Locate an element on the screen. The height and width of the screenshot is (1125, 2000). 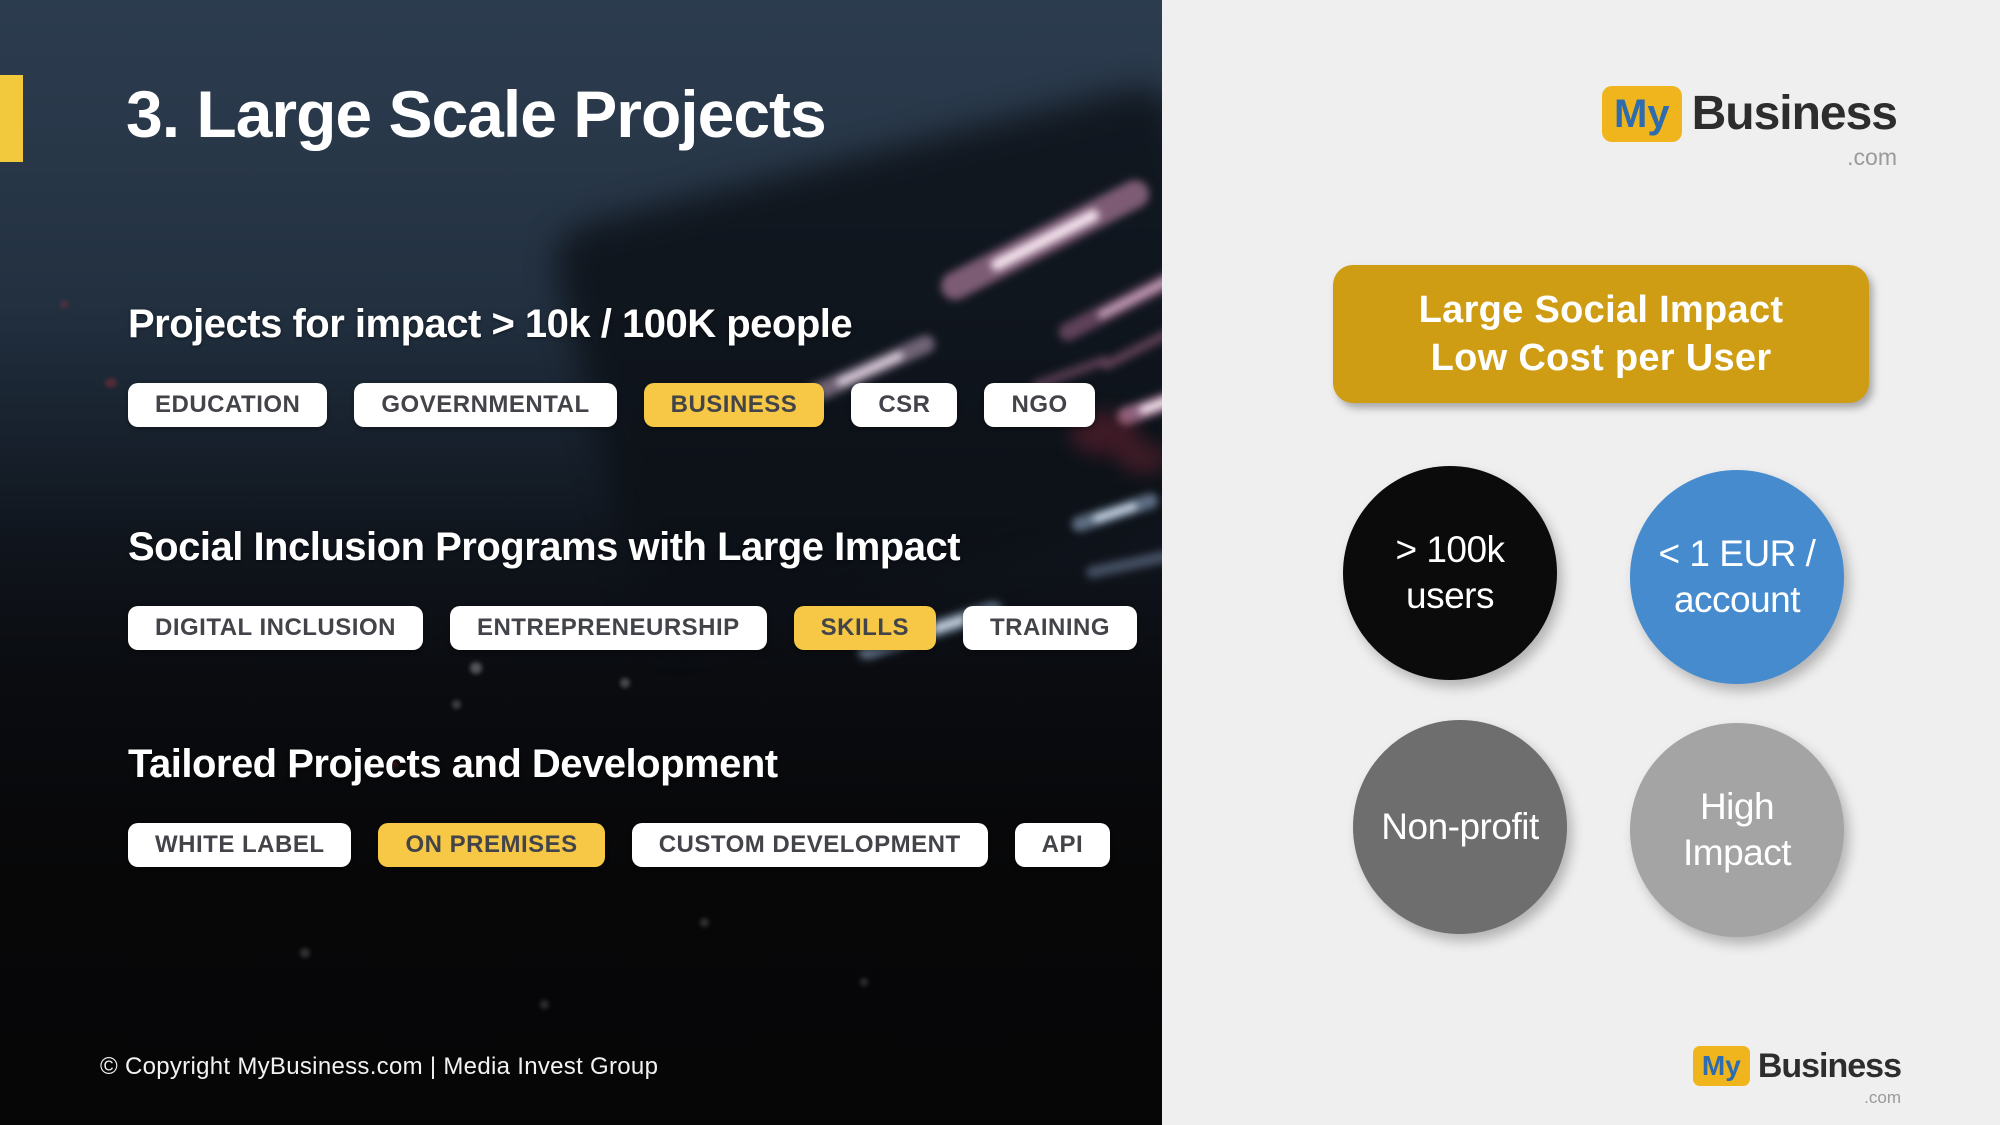
tag-custom-development: CUSTOM DEVELOPMENT is located at coordinates (809, 845).